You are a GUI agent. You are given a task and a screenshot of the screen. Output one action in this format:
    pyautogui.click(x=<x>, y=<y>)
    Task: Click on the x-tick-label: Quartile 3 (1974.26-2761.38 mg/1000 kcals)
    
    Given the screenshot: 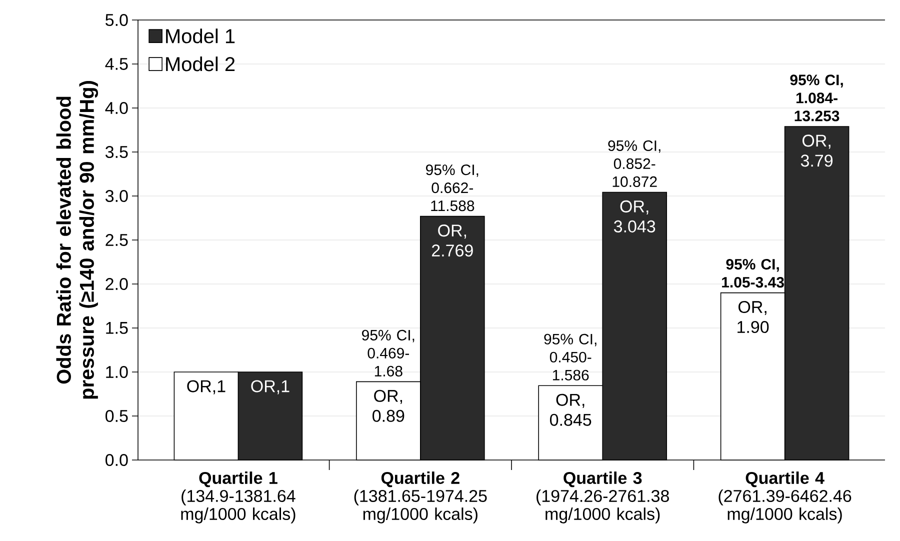 What is the action you would take?
    pyautogui.click(x=602, y=498)
    